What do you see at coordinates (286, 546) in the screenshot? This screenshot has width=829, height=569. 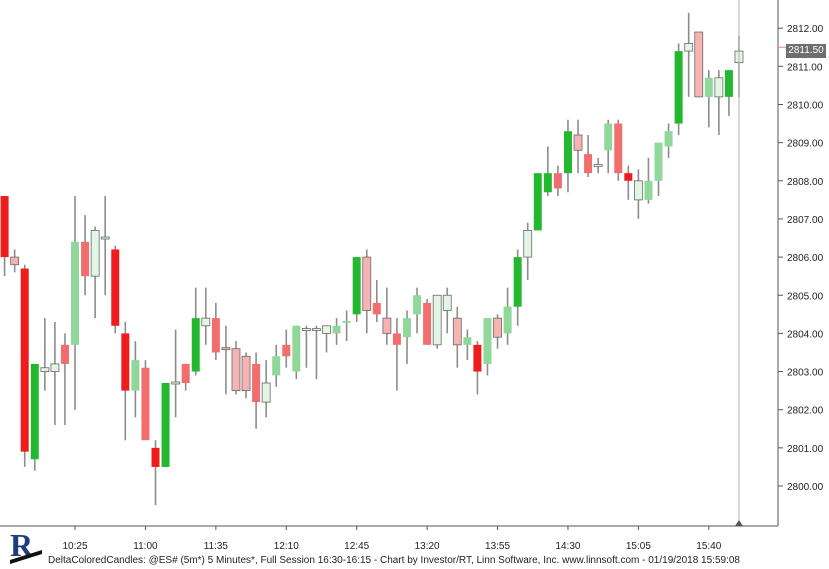 I see `time-tick-label: 12:10` at bounding box center [286, 546].